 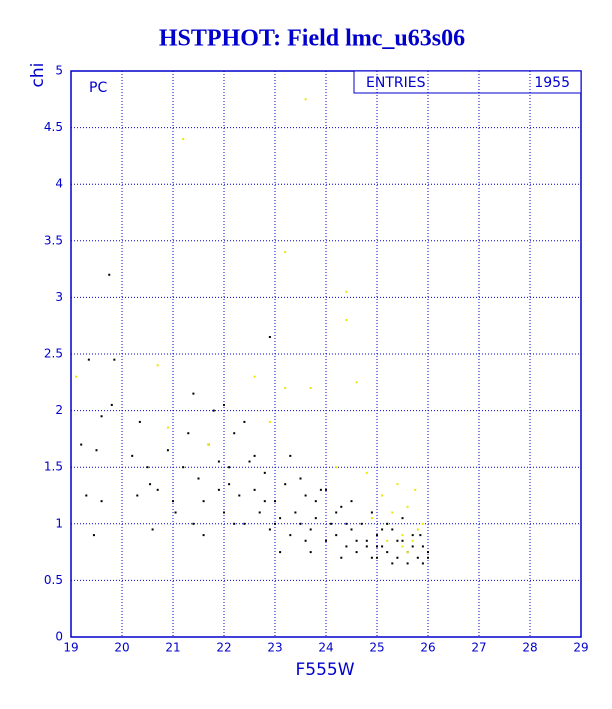 What do you see at coordinates (53, 467) in the screenshot?
I see `y-tick-label: 1.5` at bounding box center [53, 467].